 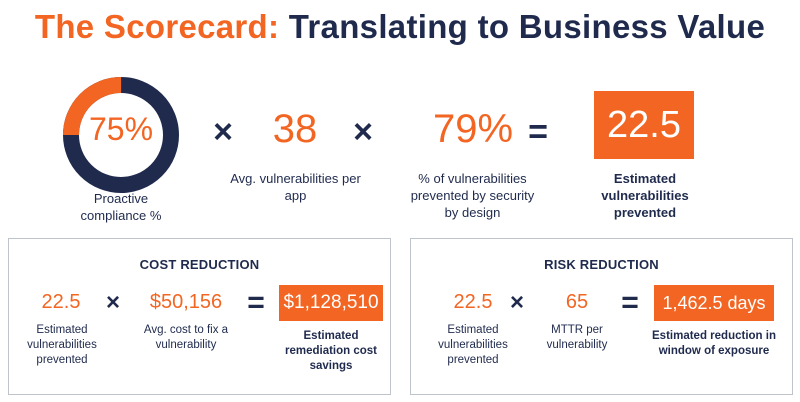 I want to click on donut-chart-svg, so click(x=121, y=135).